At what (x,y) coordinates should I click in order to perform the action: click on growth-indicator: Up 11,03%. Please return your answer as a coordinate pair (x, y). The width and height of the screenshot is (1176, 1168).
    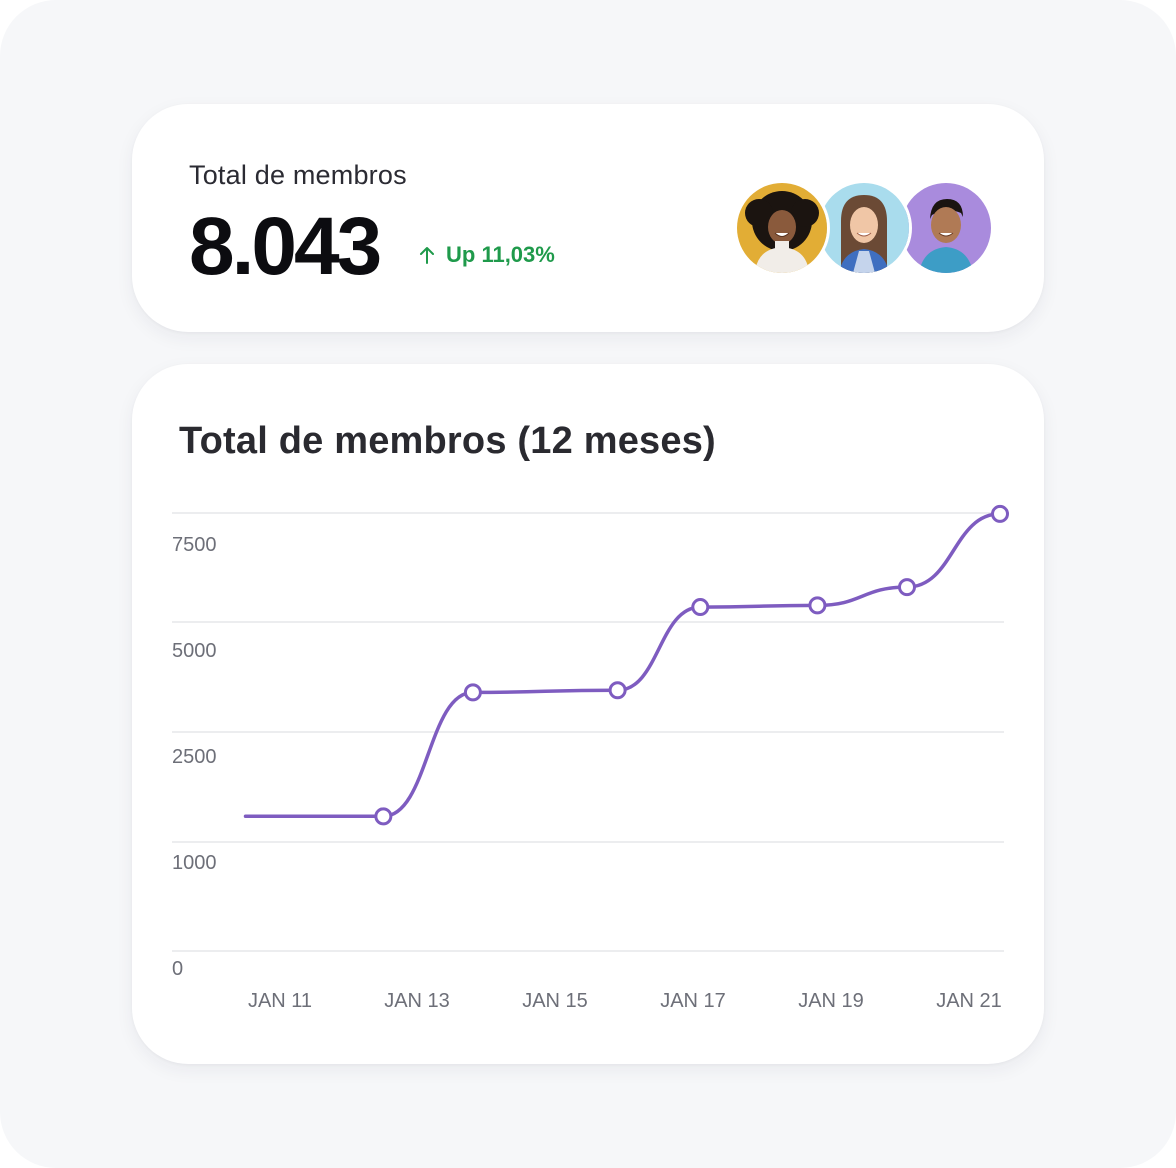
    Looking at the image, I should click on (486, 255).